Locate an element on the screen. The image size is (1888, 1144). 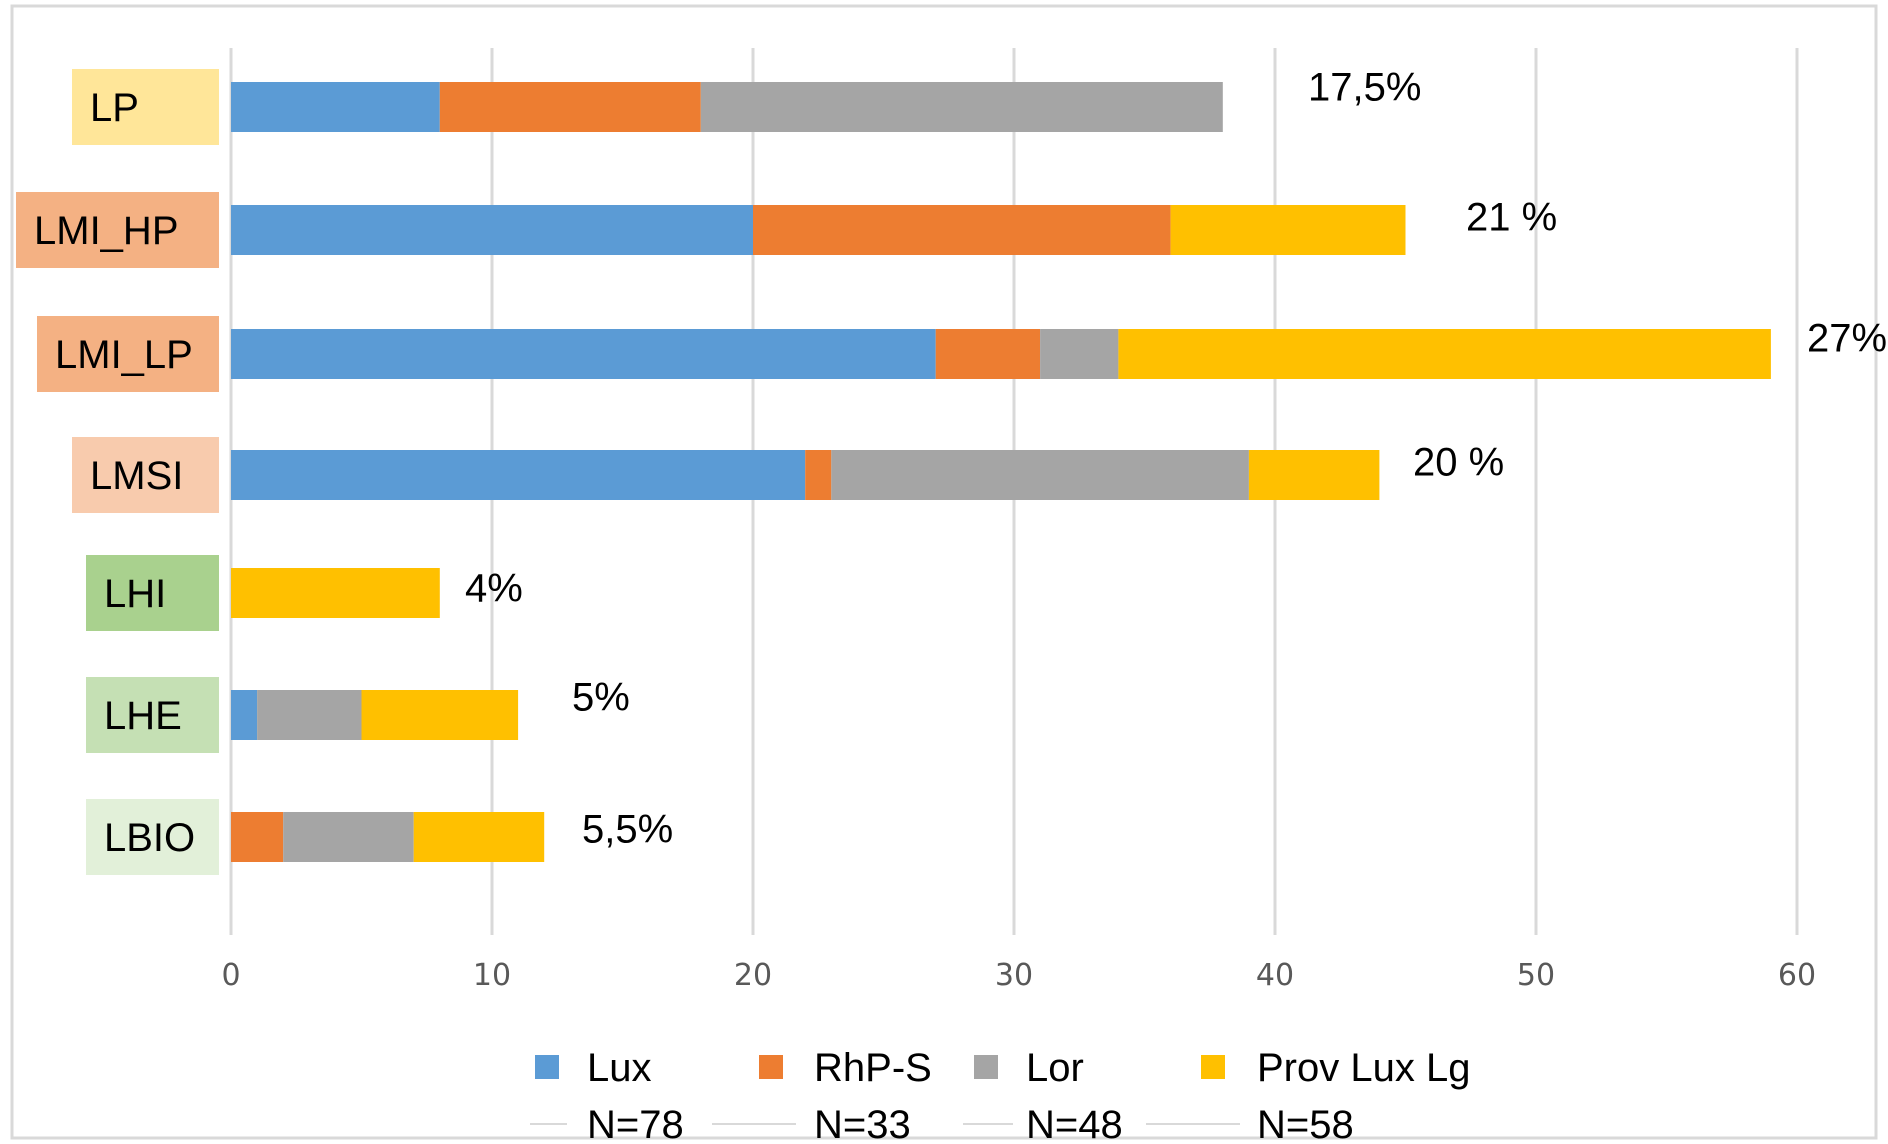
x-tick-label-60: 60 is located at coordinates (1797, 975).